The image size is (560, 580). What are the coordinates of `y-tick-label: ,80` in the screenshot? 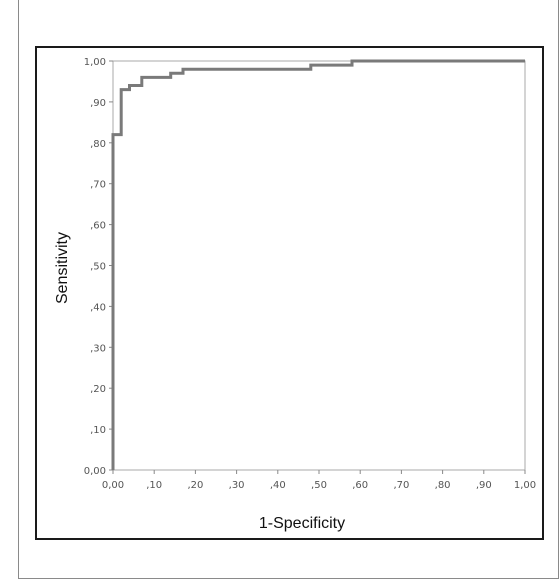 It's located at (98, 144).